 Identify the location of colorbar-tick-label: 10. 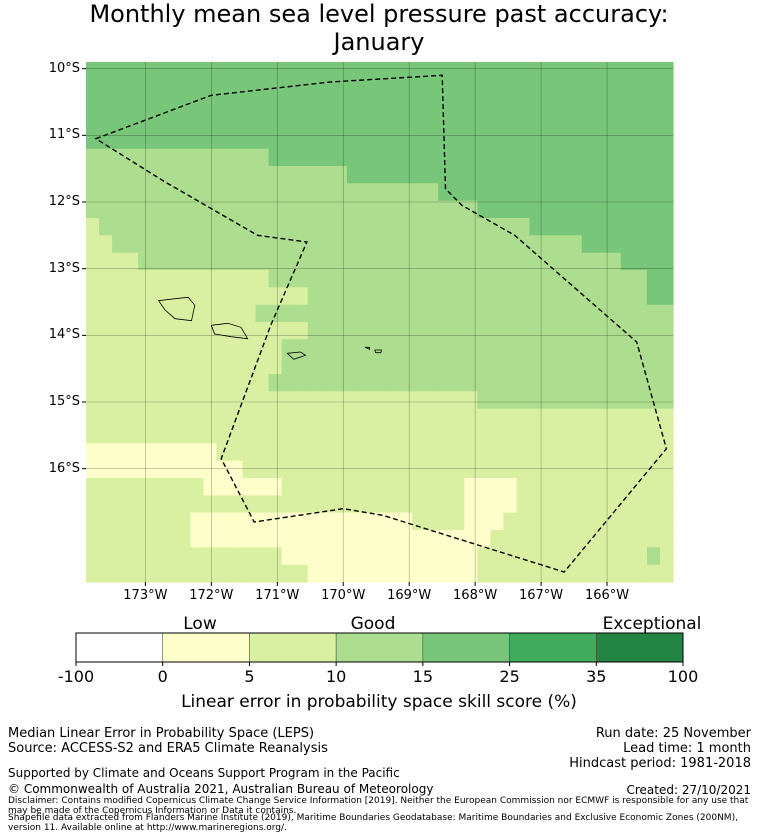
(336, 676).